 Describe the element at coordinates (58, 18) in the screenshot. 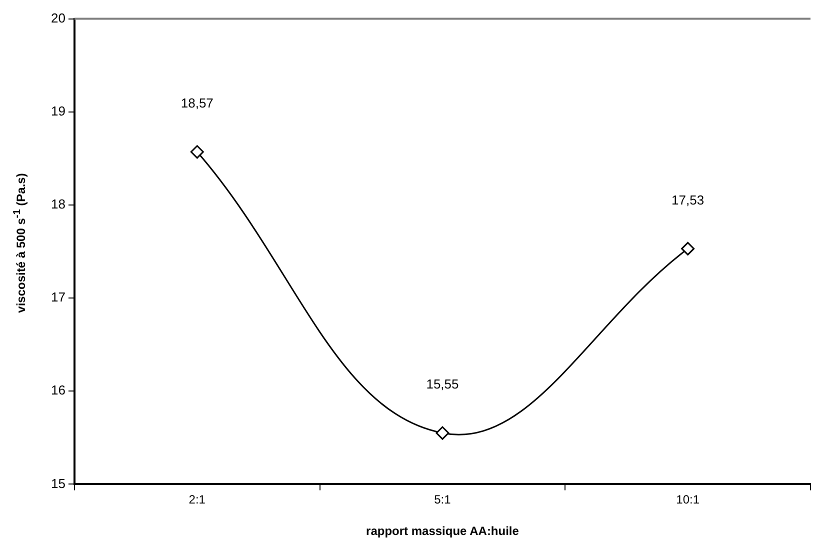

I see `y-tick-label: 20` at that location.